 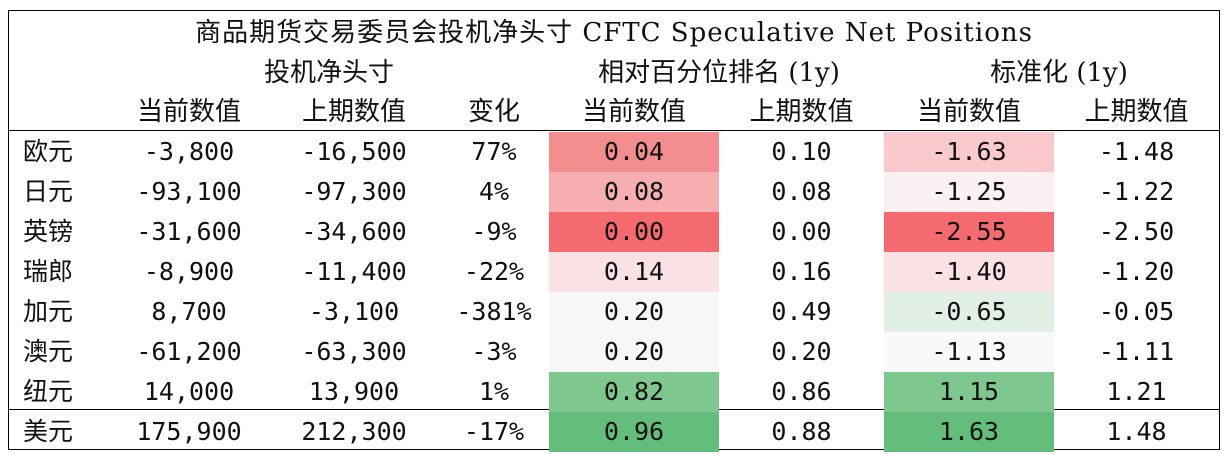 I want to click on pct-previous-cell: 0.49, so click(x=801, y=311).